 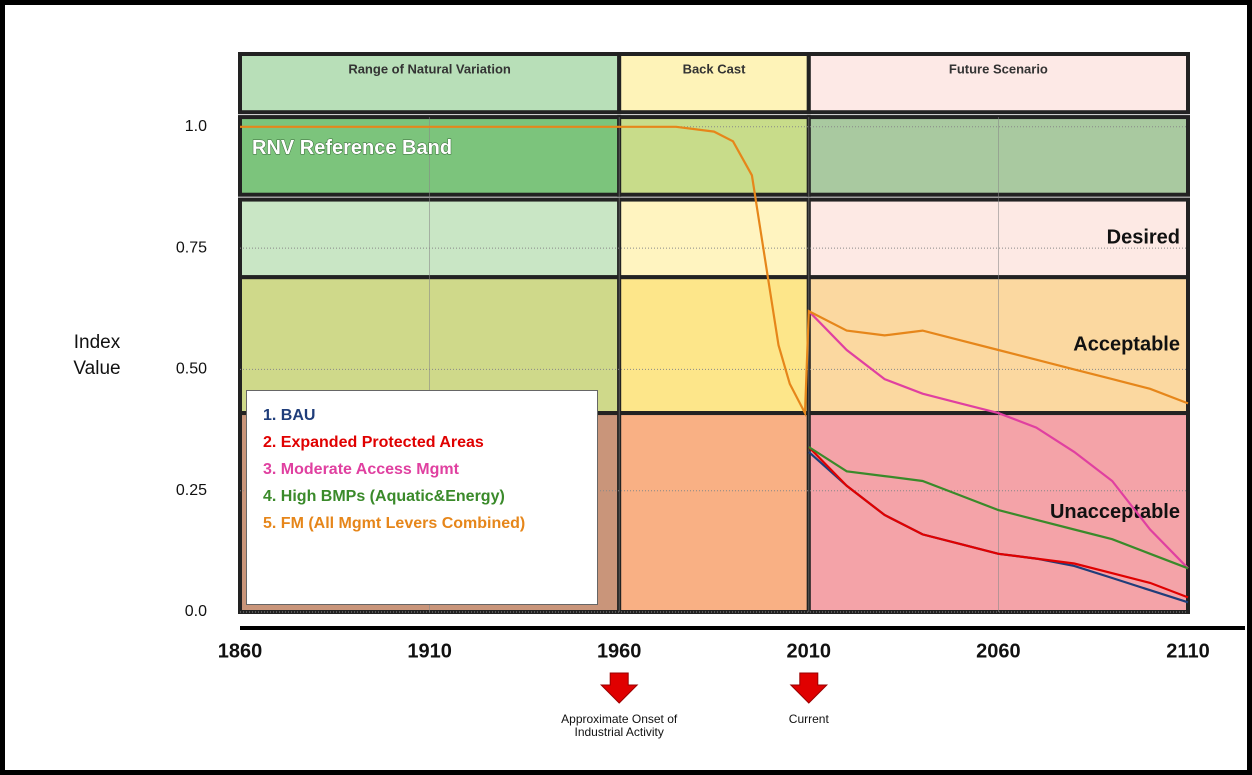 What do you see at coordinates (361, 469) in the screenshot?
I see `legend-entry: 3. Moderate Access Mgmt` at bounding box center [361, 469].